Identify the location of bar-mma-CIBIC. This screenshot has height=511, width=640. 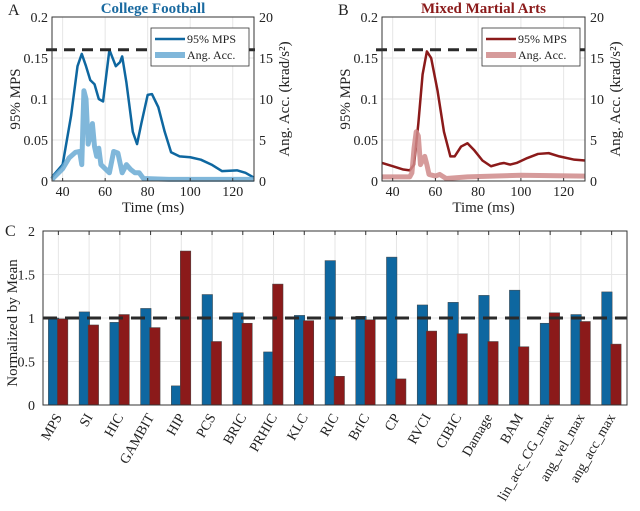
(462, 369).